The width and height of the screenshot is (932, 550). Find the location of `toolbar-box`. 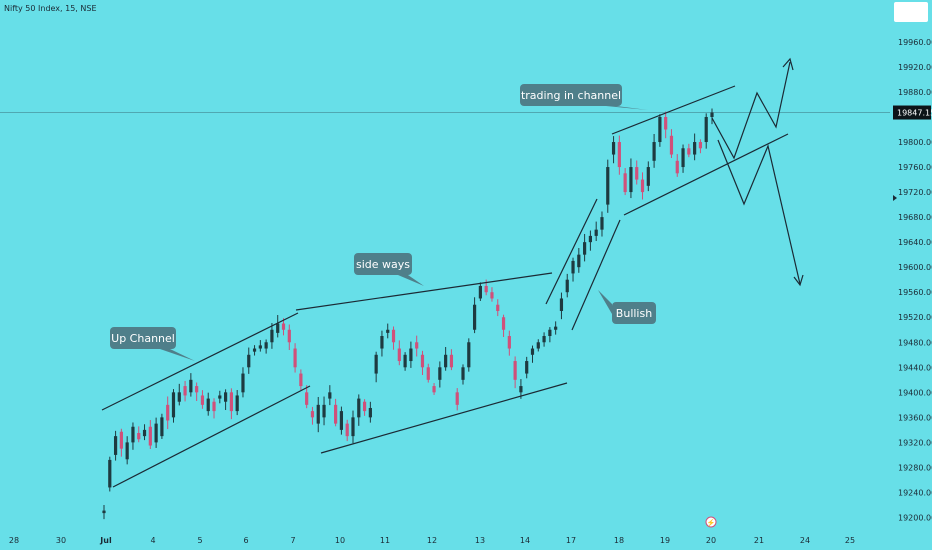

toolbar-box is located at coordinates (911, 12).